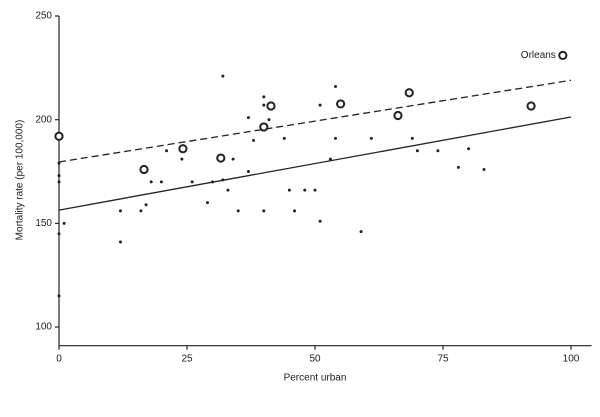 Image resolution: width=600 pixels, height=417 pixels. Describe the element at coordinates (538, 55) in the screenshot. I see `annotation: Orleans` at that location.